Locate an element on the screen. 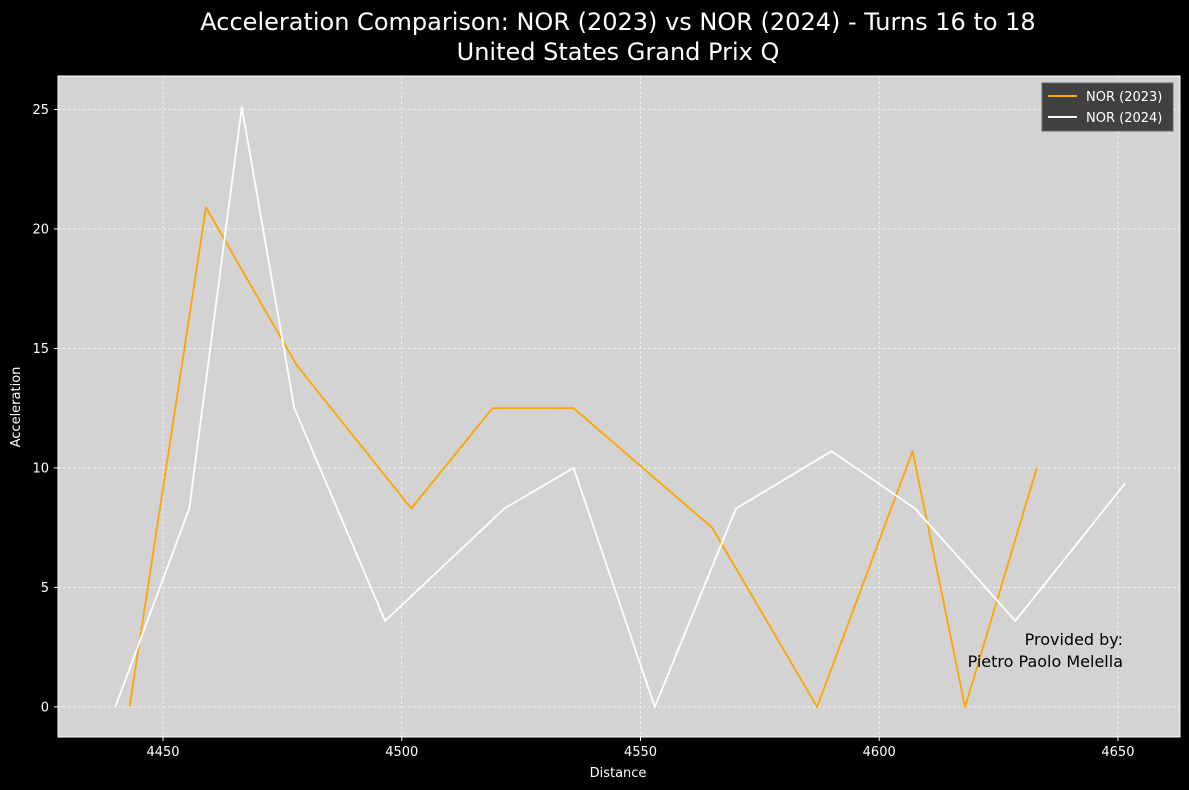 This screenshot has width=1189, height=790. legend: NOR (2023) NOR (2024) is located at coordinates (1107, 107).